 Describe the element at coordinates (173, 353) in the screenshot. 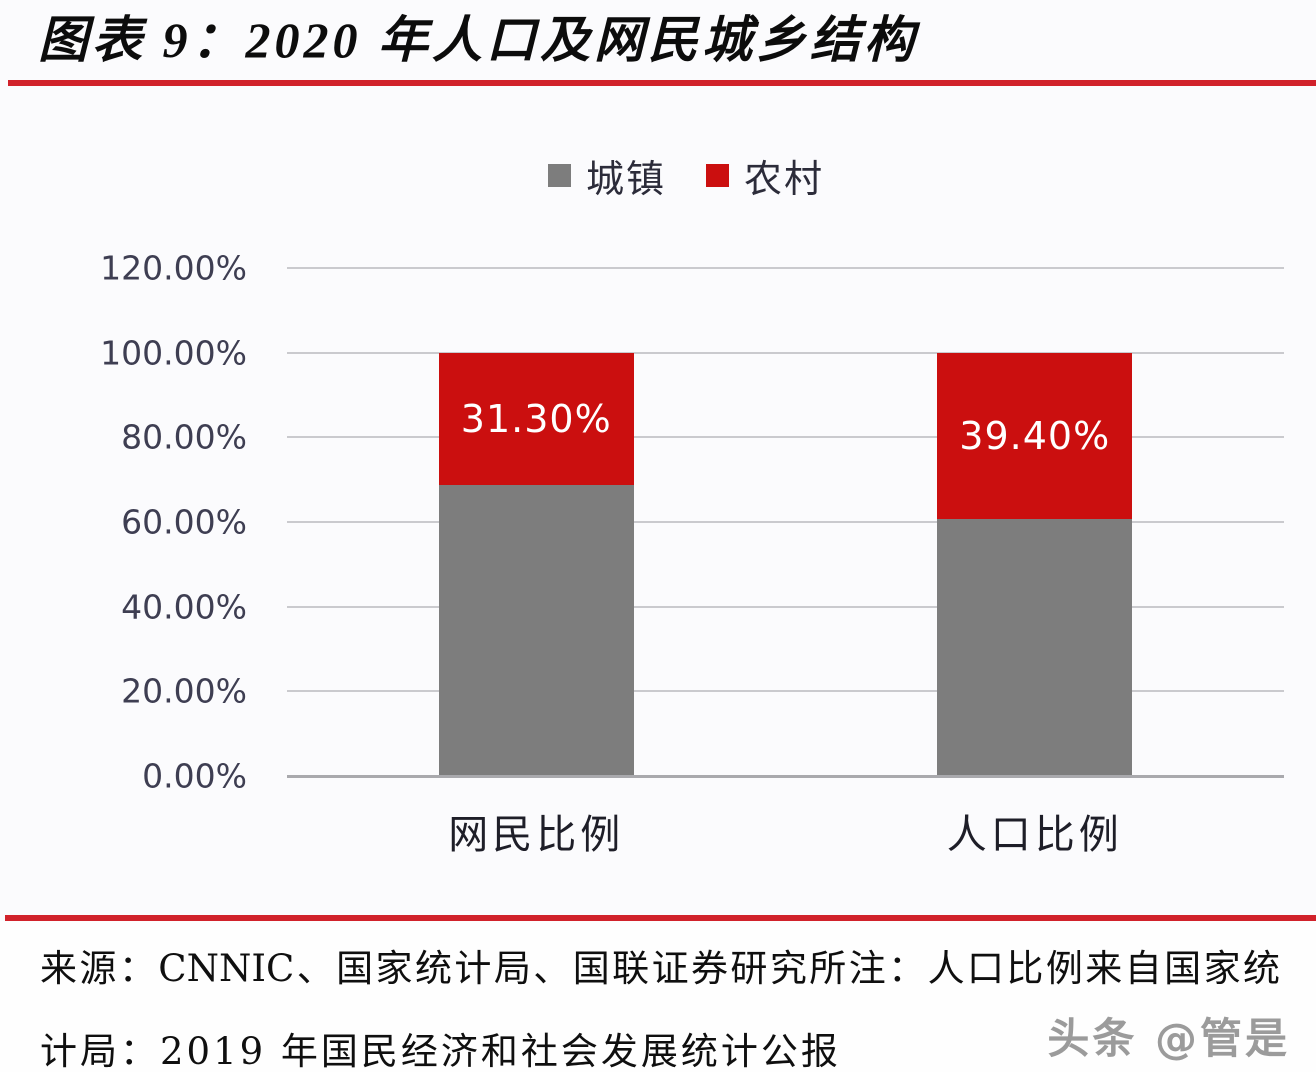

I see `y-axis-tick-label: 100.00%` at that location.